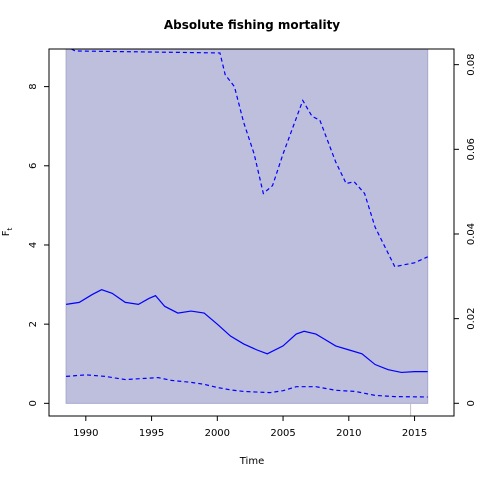 The height and width of the screenshot is (480, 480). Describe the element at coordinates (33, 86) in the screenshot. I see `y-tick-label: 8` at that location.